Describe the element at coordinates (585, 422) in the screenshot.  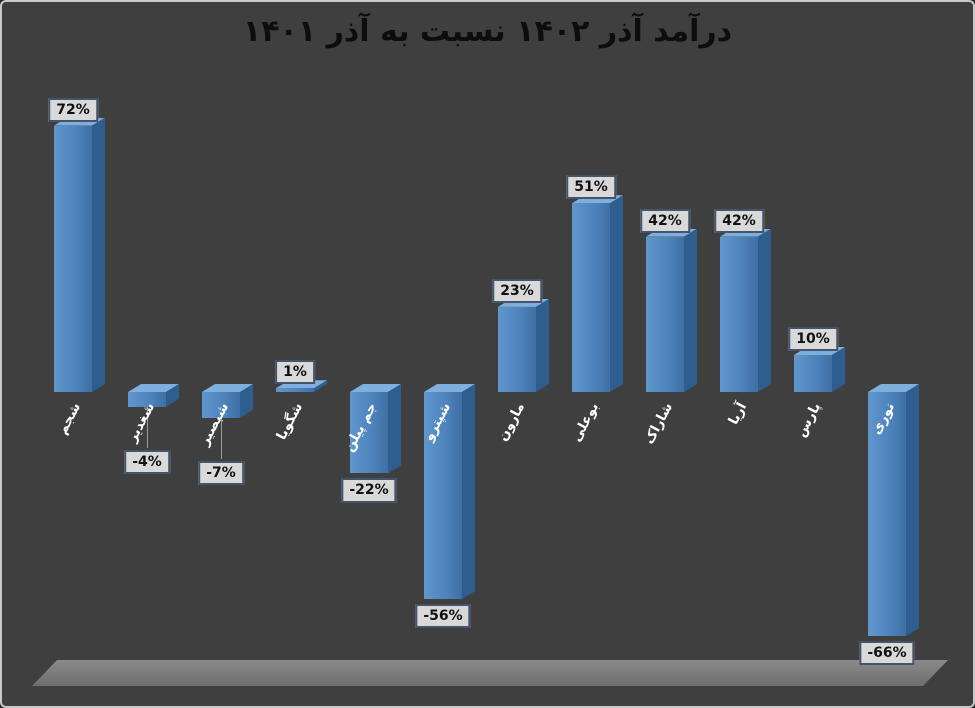
I see `category-label-7: بوعلی` at that location.